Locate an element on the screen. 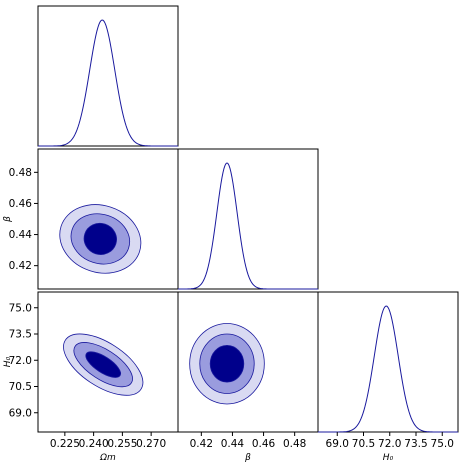 This screenshot has width=463, height=465. h0-y-tick-label: 73.5 is located at coordinates (20, 335).